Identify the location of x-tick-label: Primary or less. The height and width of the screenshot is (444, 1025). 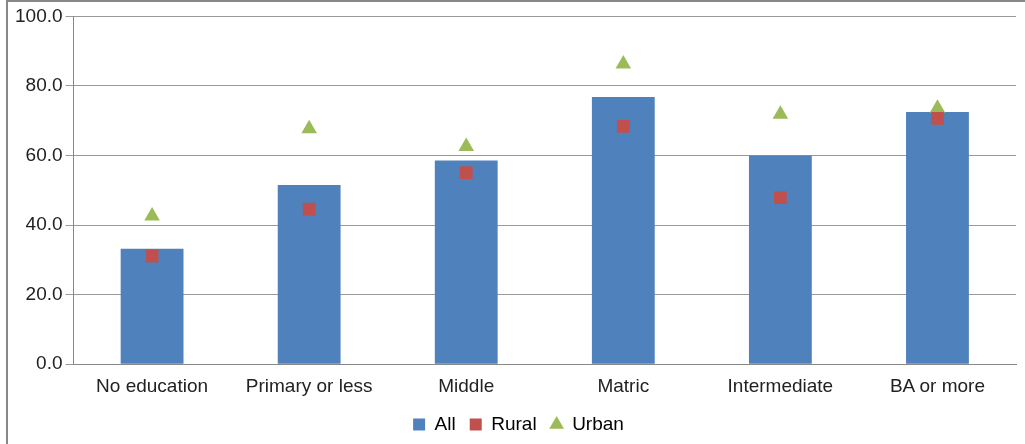
(309, 385).